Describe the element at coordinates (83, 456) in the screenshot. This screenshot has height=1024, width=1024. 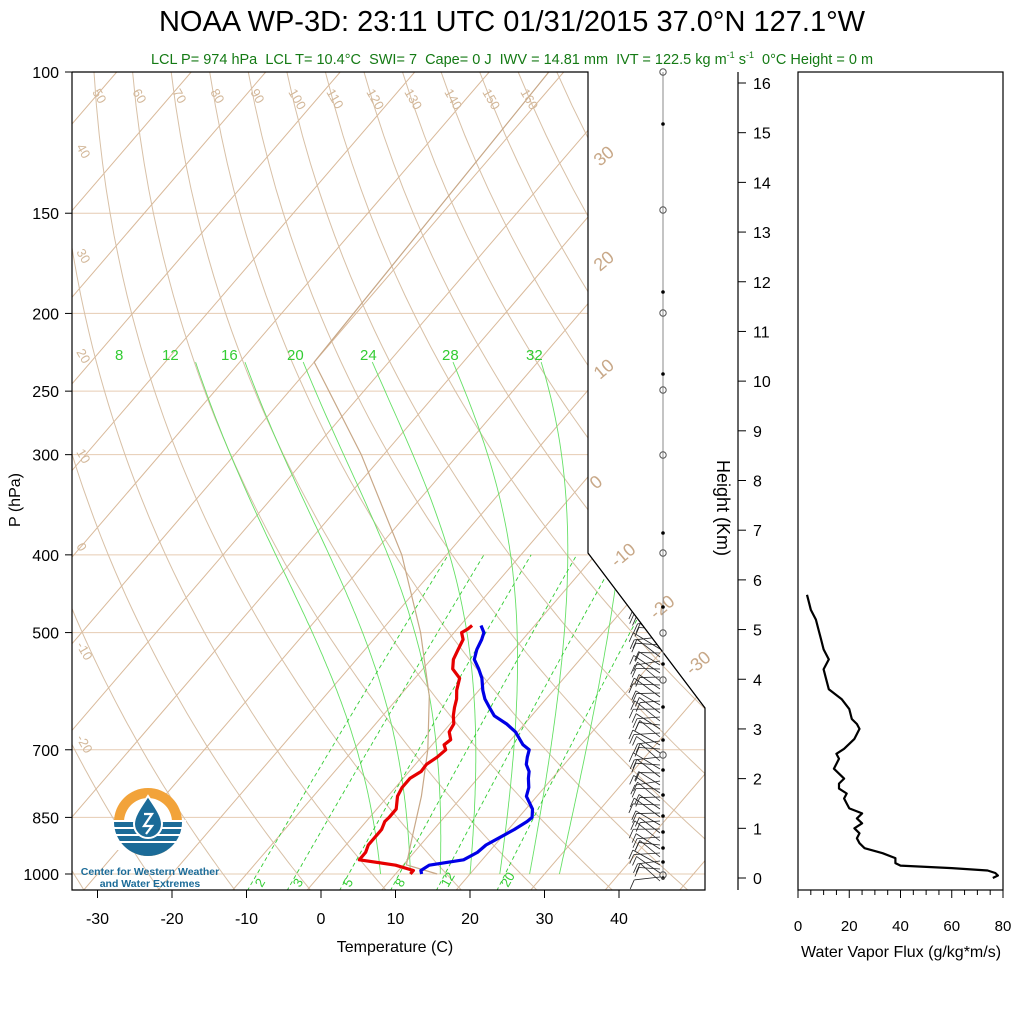
I see `dry-adiabat-label: 10` at that location.